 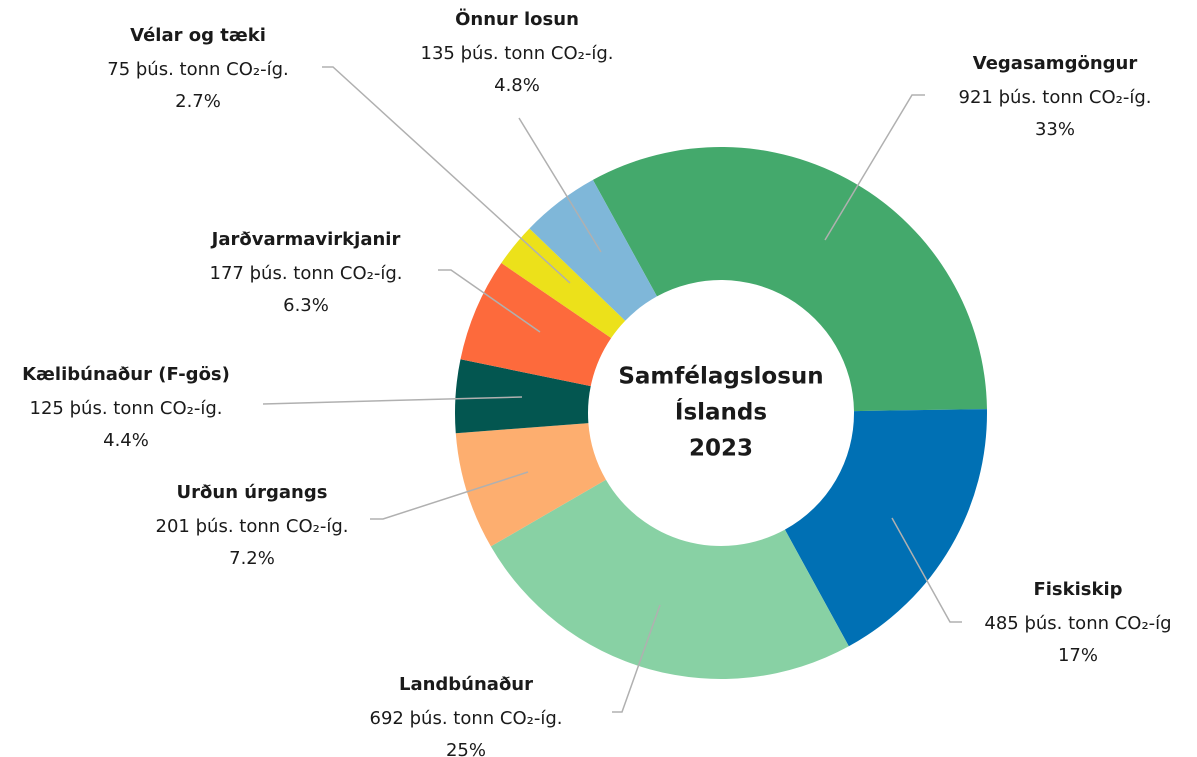 What do you see at coordinates (1077, 589) in the screenshot?
I see `slice-name: Fiskiskip` at bounding box center [1077, 589].